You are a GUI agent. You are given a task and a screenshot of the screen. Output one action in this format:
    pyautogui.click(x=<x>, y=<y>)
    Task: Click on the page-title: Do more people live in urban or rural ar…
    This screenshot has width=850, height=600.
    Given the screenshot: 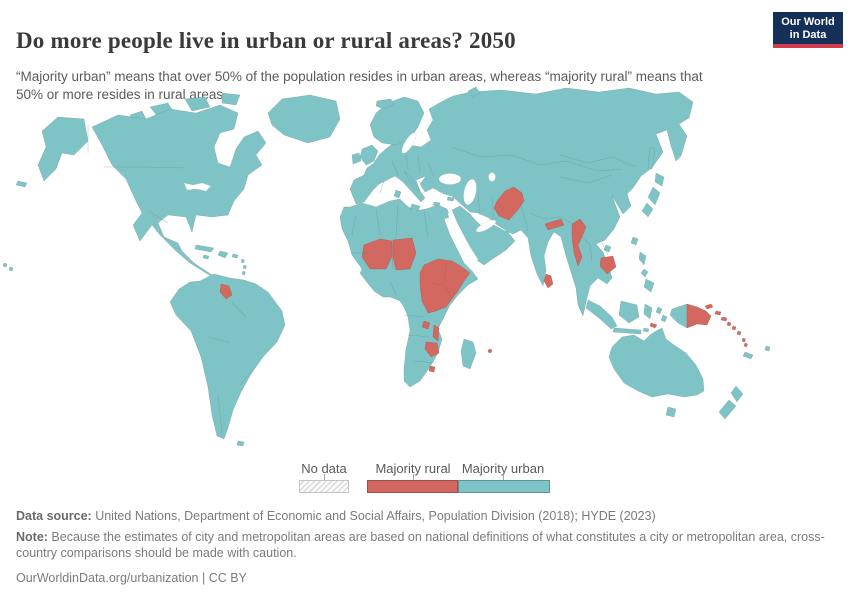 What is the action you would take?
    pyautogui.click(x=266, y=41)
    